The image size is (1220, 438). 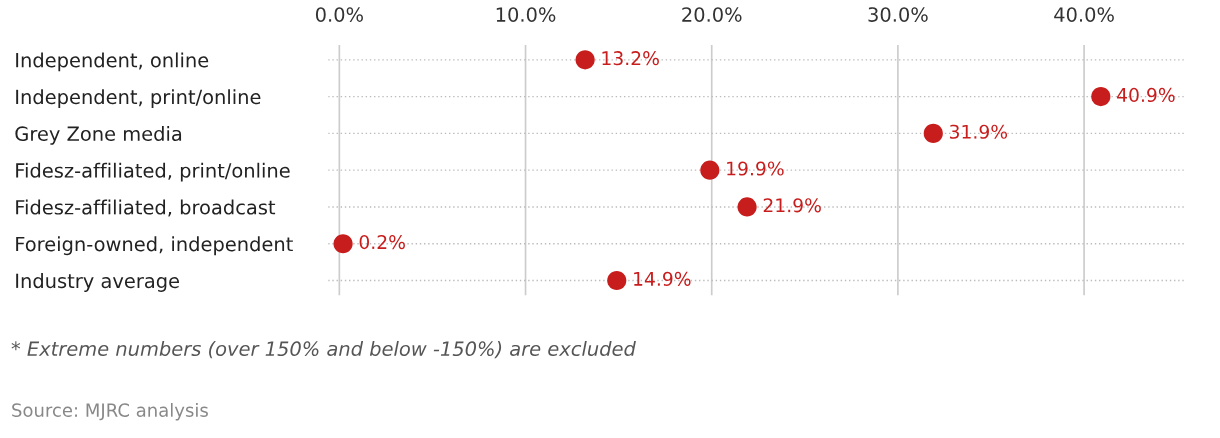 I want to click on data-label: 31.9%, so click(x=978, y=131).